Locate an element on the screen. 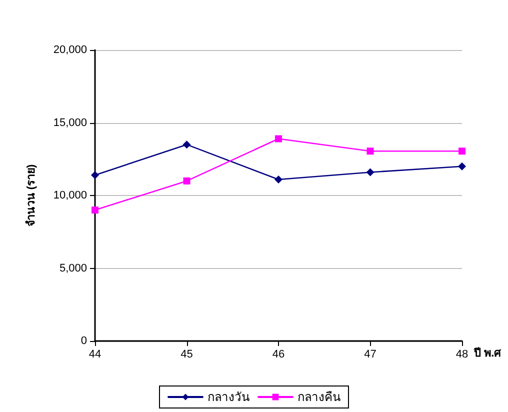  y-axis-title: จำนวน (ราย) is located at coordinates (31, 195).